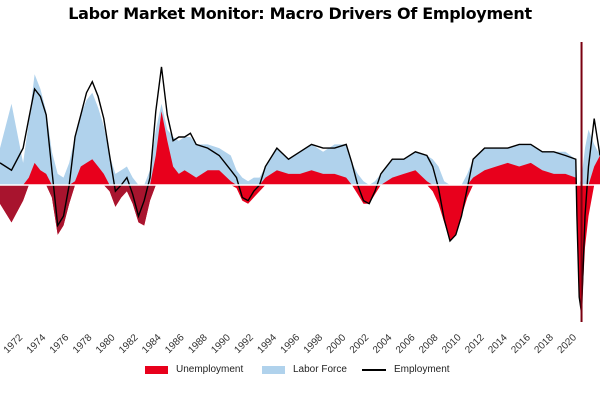 The width and height of the screenshot is (600, 400). I want to click on x-tick-label: 1996, so click(291, 344).